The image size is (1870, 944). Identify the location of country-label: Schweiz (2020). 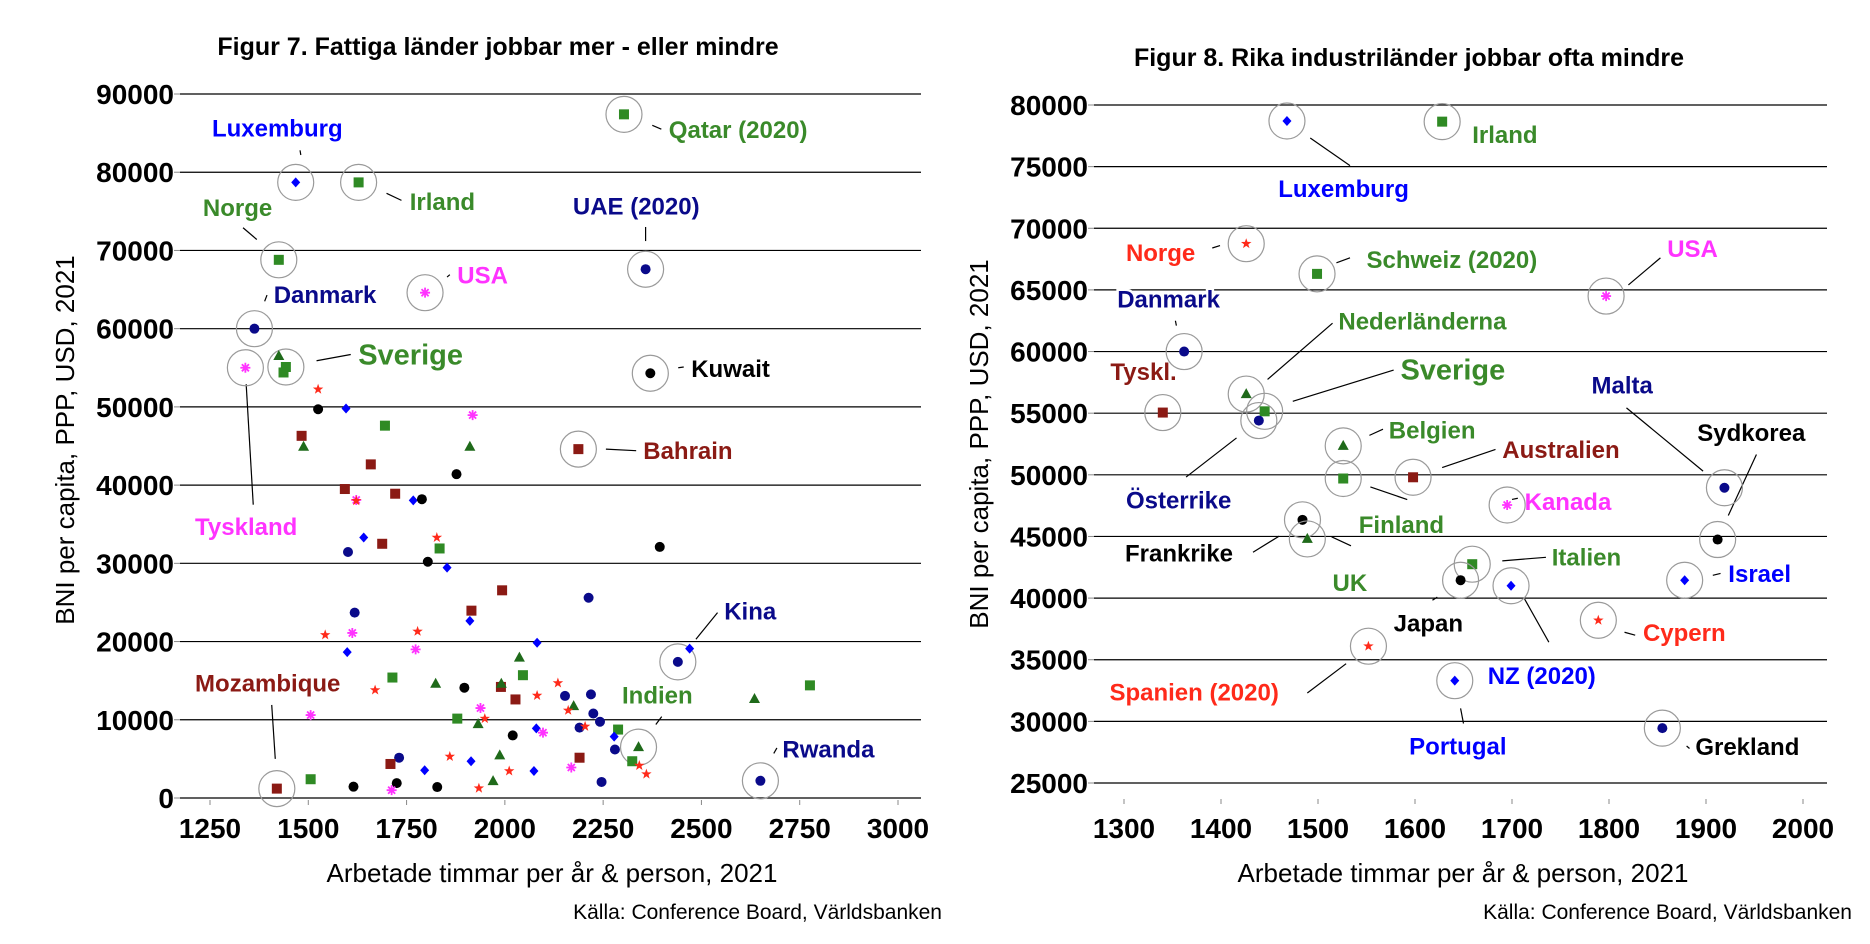
(1452, 260).